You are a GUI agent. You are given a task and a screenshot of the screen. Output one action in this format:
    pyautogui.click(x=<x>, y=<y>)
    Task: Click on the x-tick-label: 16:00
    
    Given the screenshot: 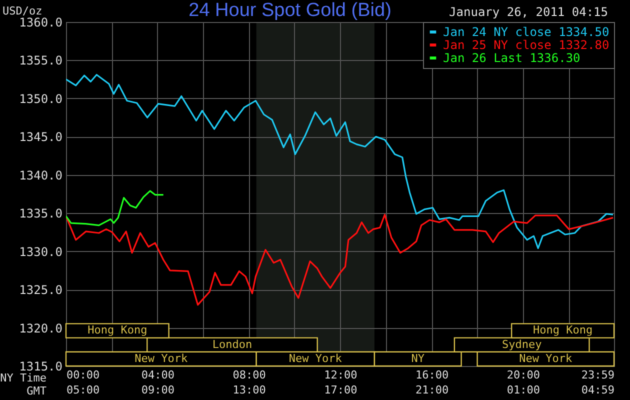 What is the action you would take?
    pyautogui.click(x=432, y=375)
    